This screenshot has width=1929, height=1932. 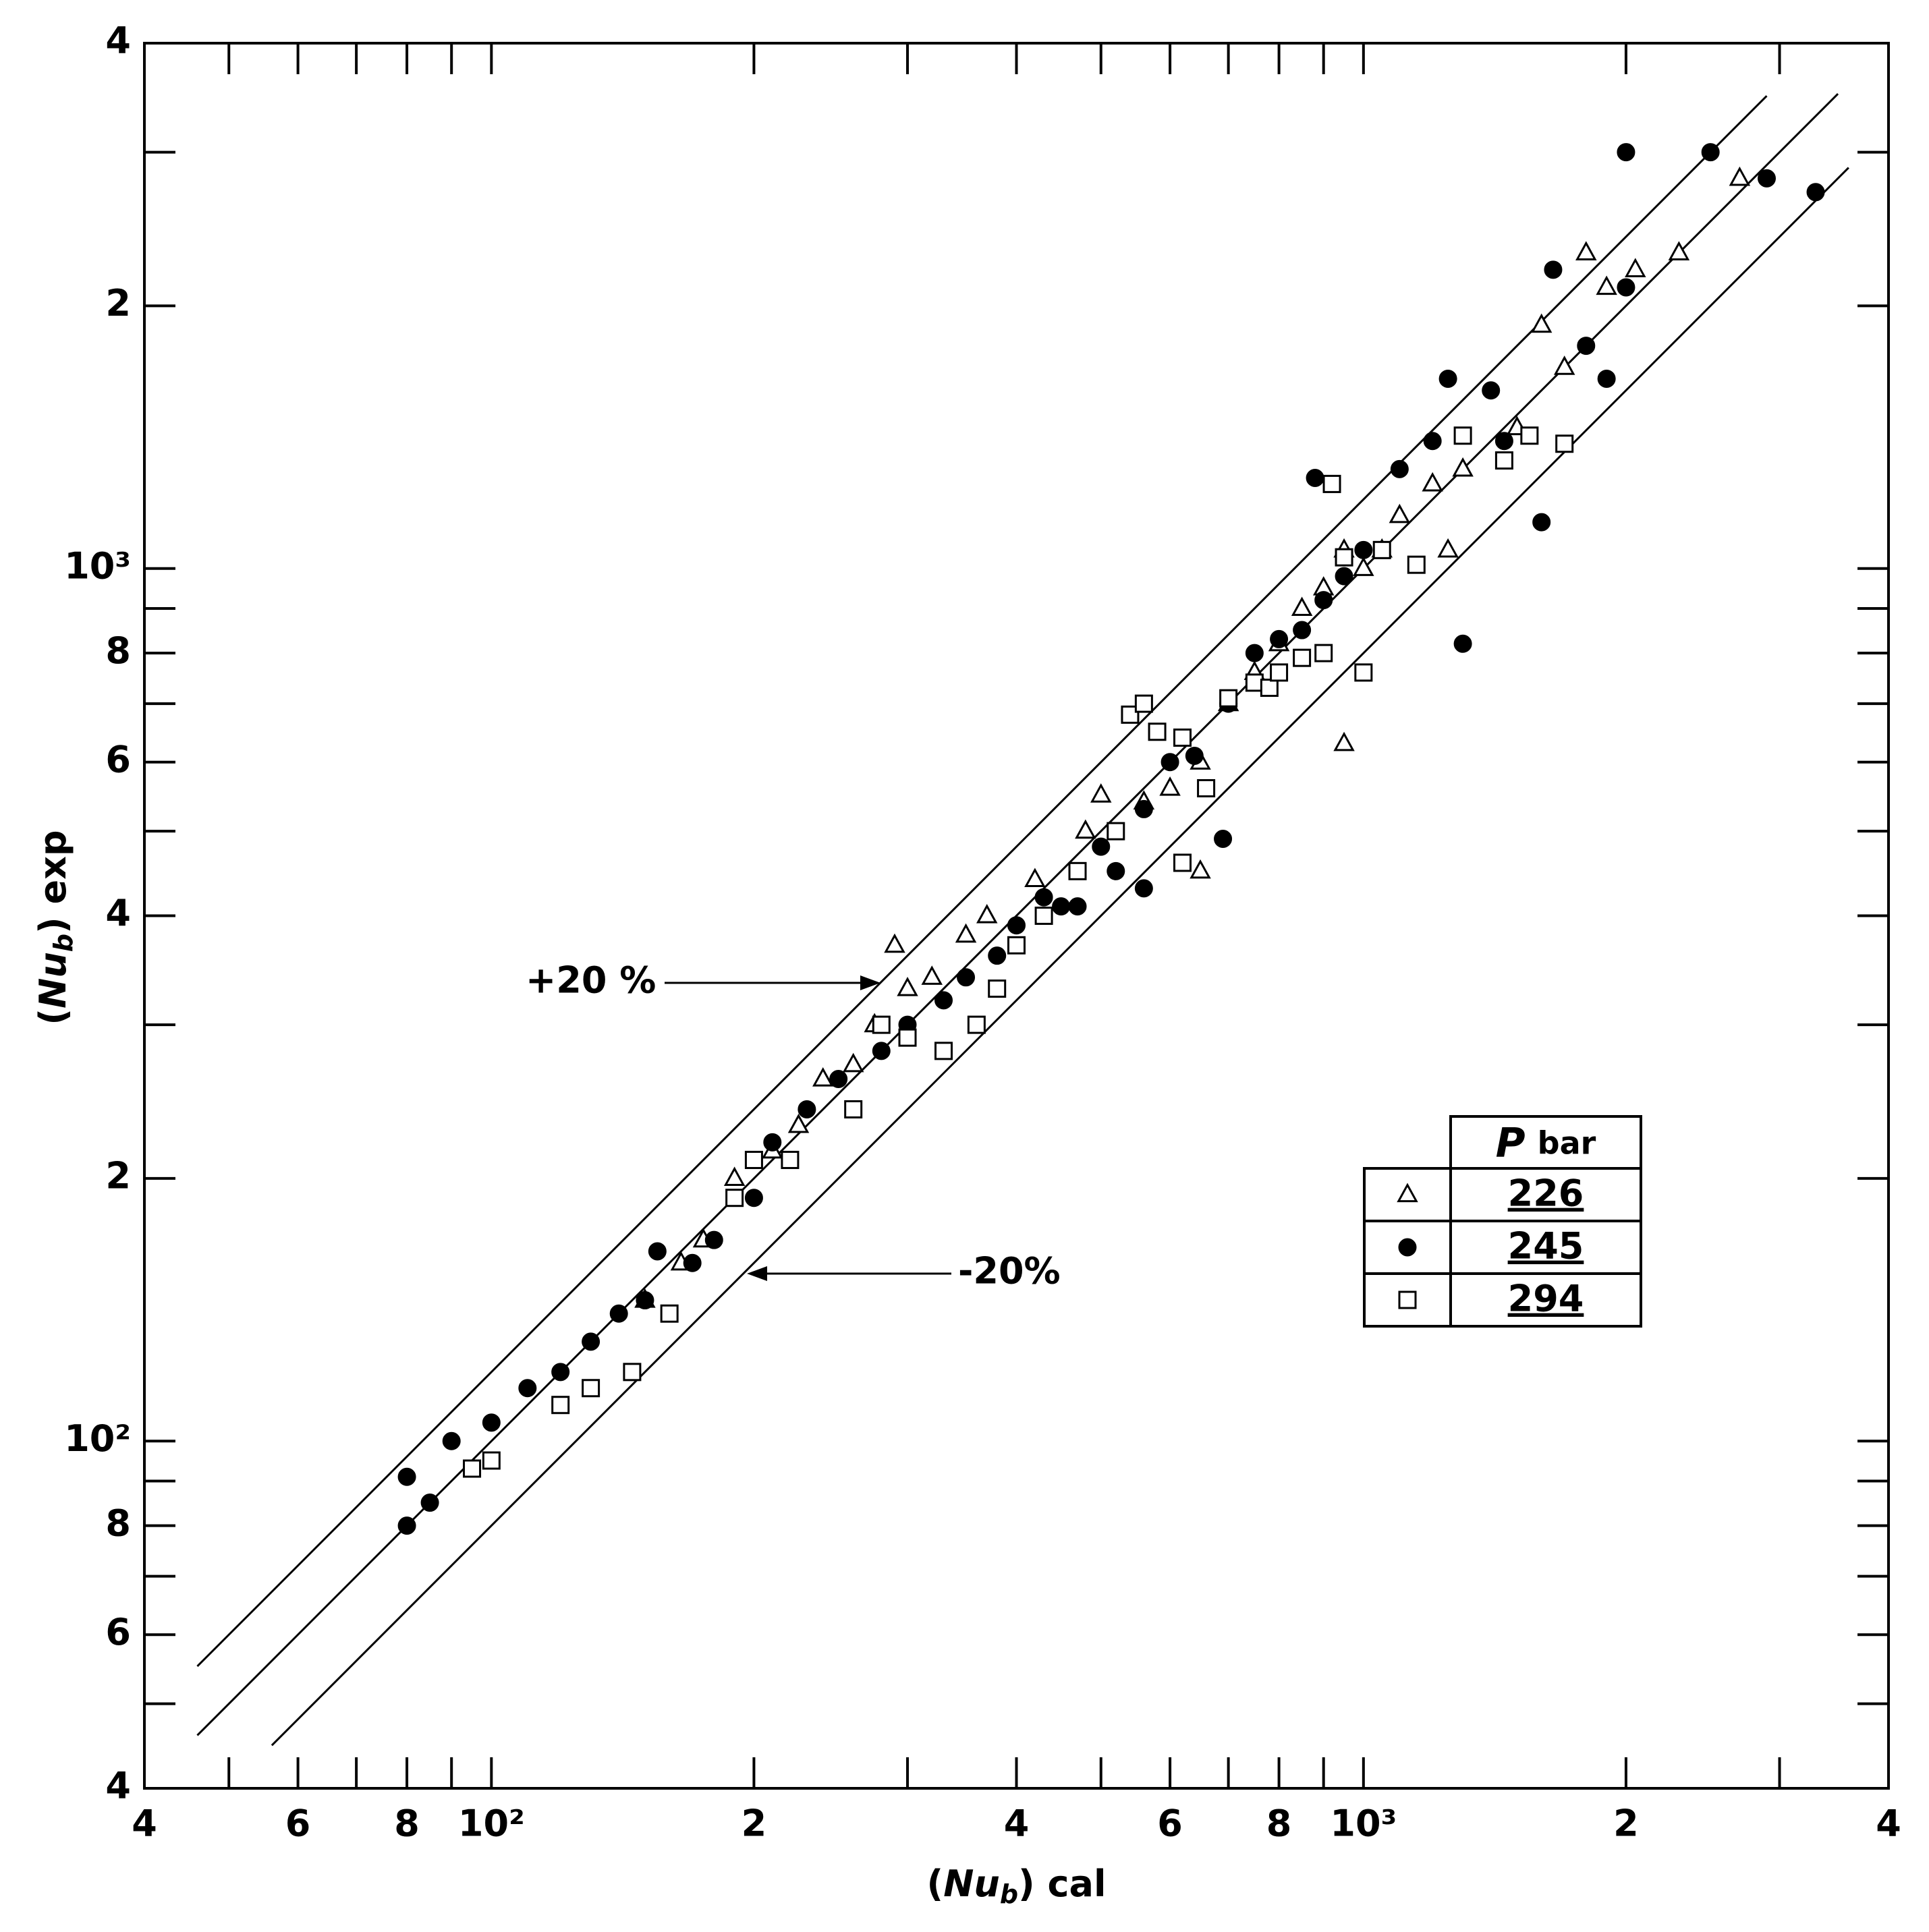 I want to click on y-tick-label: 2, so click(x=118, y=1176).